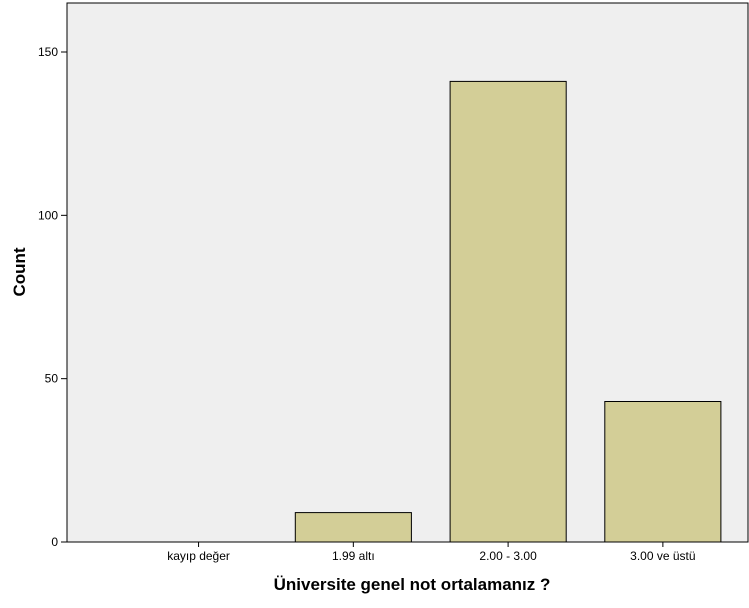 This screenshot has width=749, height=608. Describe the element at coordinates (52, 297) in the screenshot. I see `y-axis: 0 50 100 150` at that location.